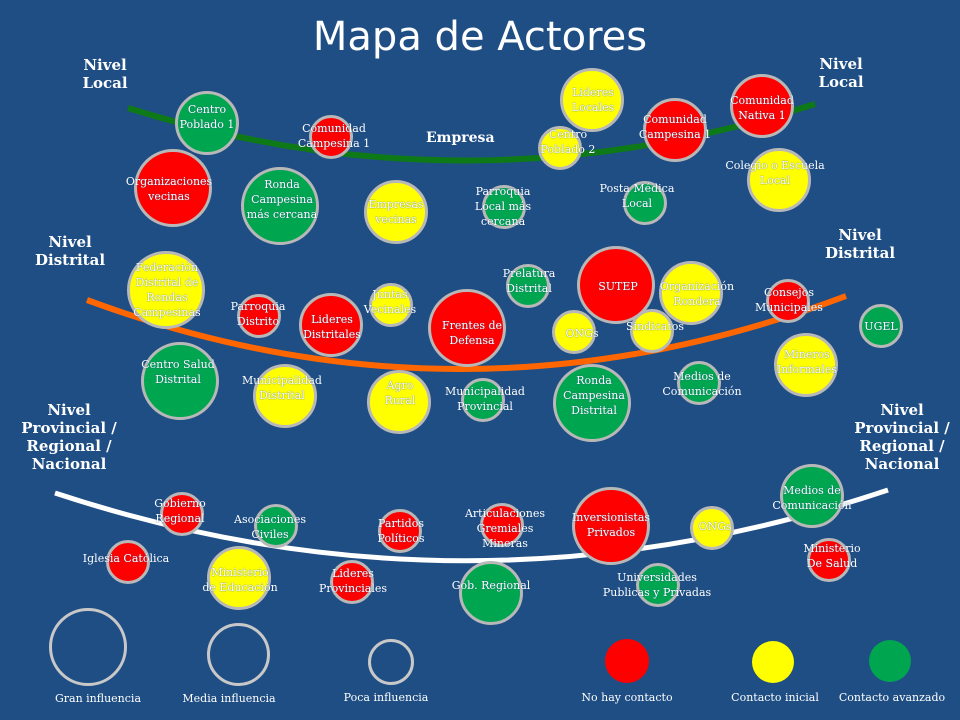 The height and width of the screenshot is (720, 960). Describe the element at coordinates (391, 662) in the screenshot. I see `legend-poca-circle` at that location.